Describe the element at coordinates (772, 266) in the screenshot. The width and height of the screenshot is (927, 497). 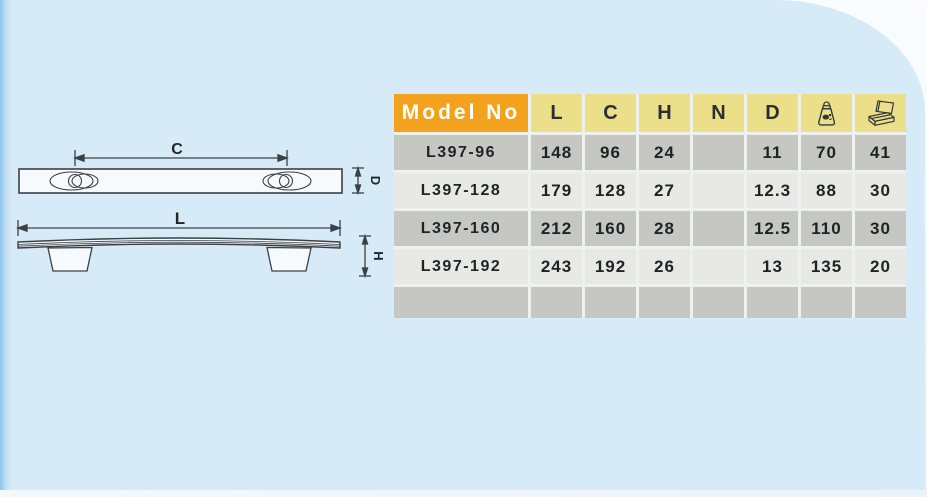
I see `cell-d: 13` at that location.